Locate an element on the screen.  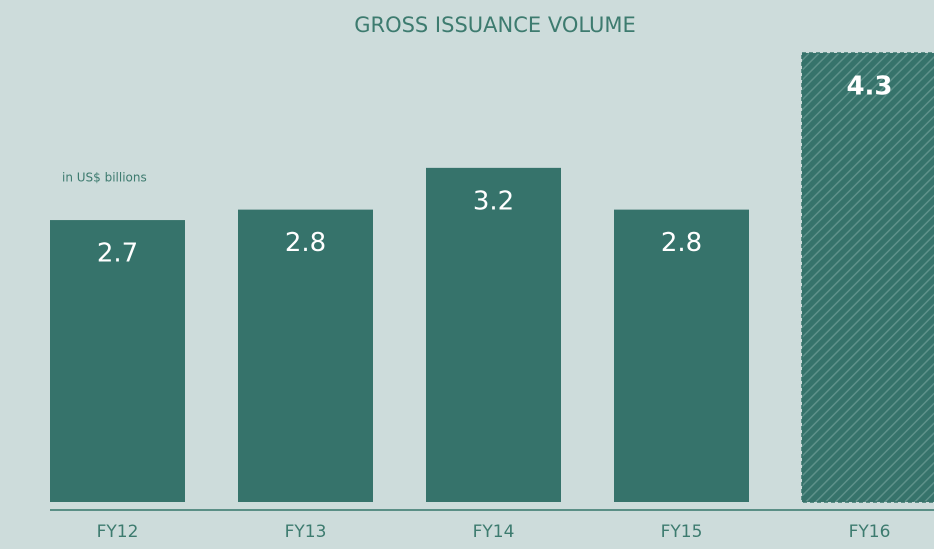
value-label: 4.3 is located at coordinates (869, 87).